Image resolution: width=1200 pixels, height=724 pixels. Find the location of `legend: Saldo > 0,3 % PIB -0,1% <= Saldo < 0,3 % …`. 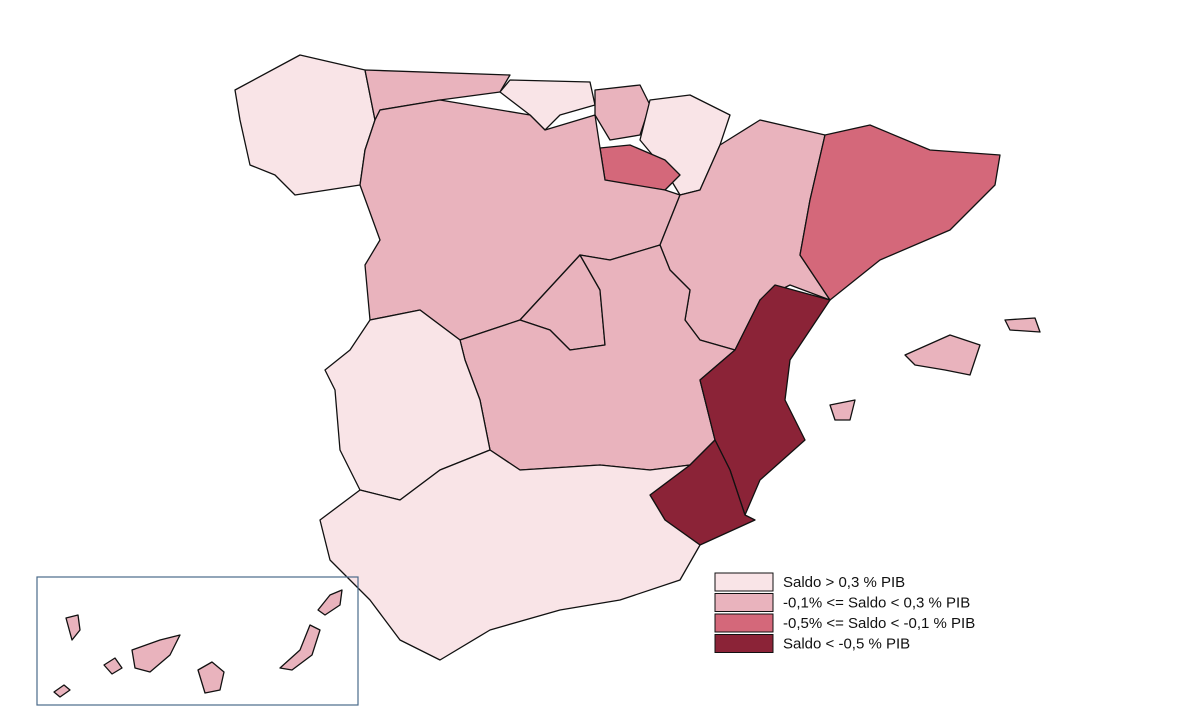

legend: Saldo > 0,3 % PIB -0,1% <= Saldo < 0,3 % … is located at coordinates (844, 612).